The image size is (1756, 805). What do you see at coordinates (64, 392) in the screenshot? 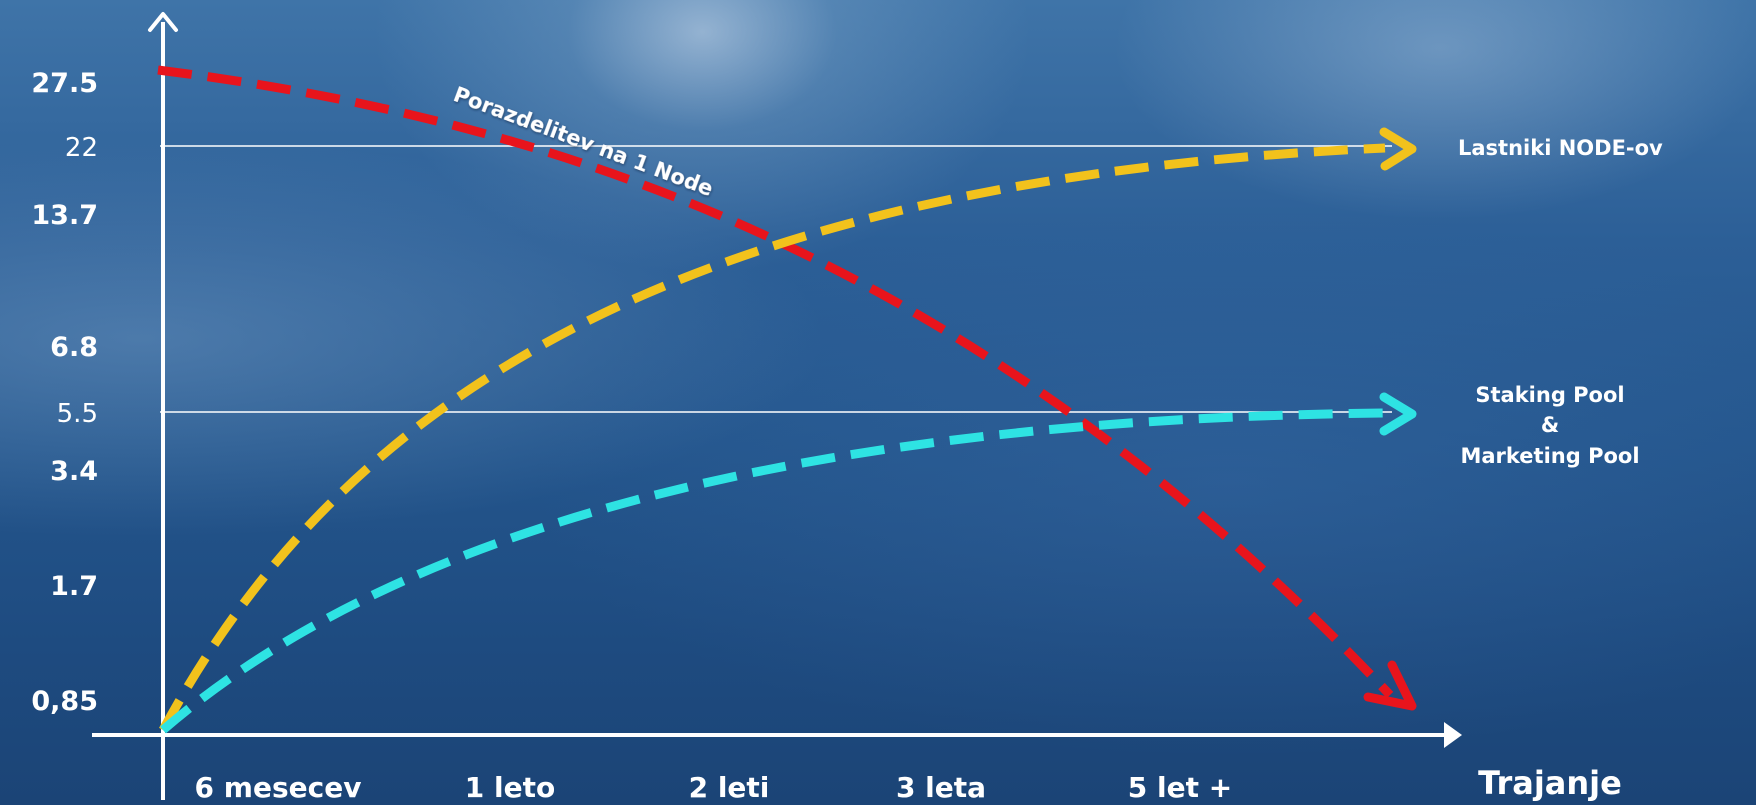
I see `y-tick-labels: 27.5 22 13.7 6.8 5.5 3.4 1.7 0,85` at bounding box center [64, 392].